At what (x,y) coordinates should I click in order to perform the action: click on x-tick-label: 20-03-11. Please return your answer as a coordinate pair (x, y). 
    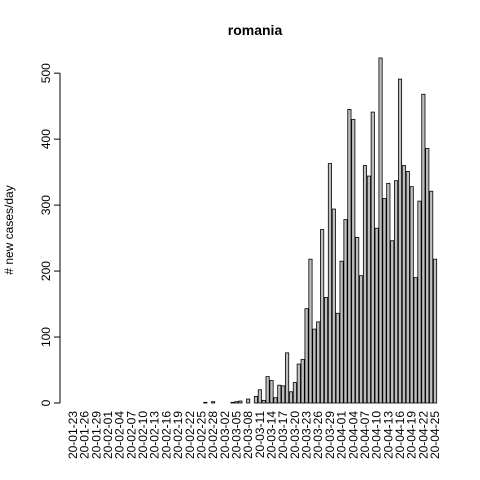
    Looking at the image, I should click on (260, 434).